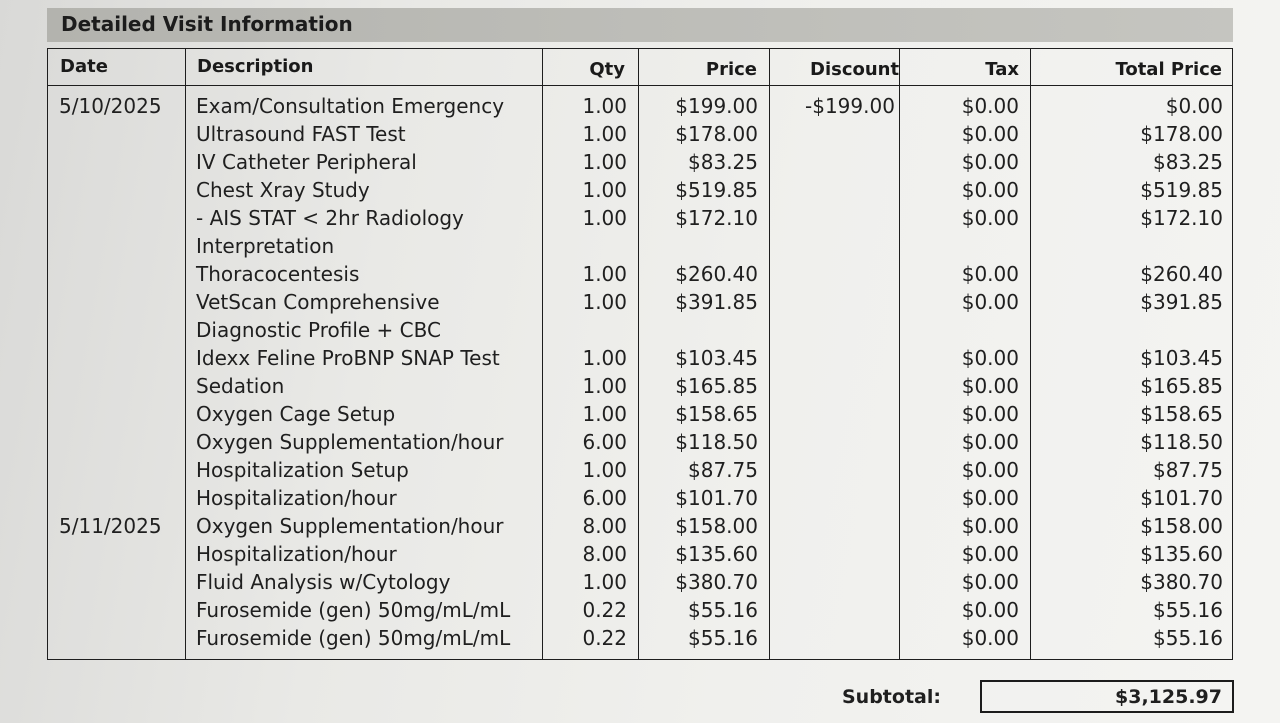 The image size is (1280, 723). I want to click on column-divider-price, so click(769, 354).